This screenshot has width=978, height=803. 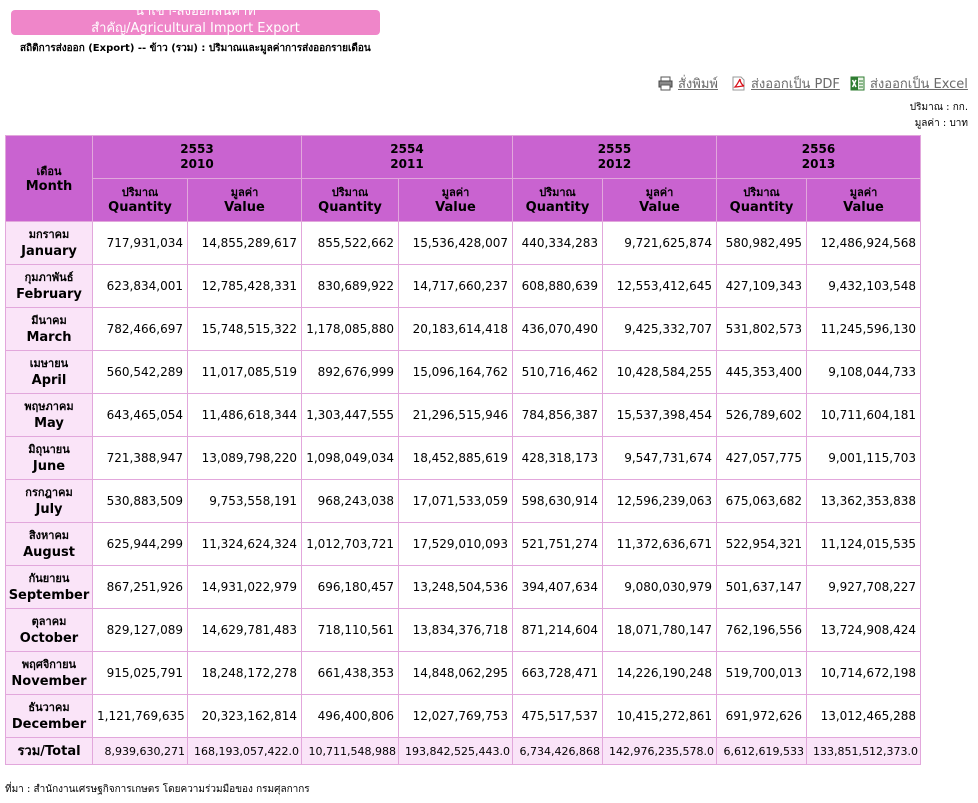 I want to click on value-cell: 13,012,465,288, so click(x=863, y=716).